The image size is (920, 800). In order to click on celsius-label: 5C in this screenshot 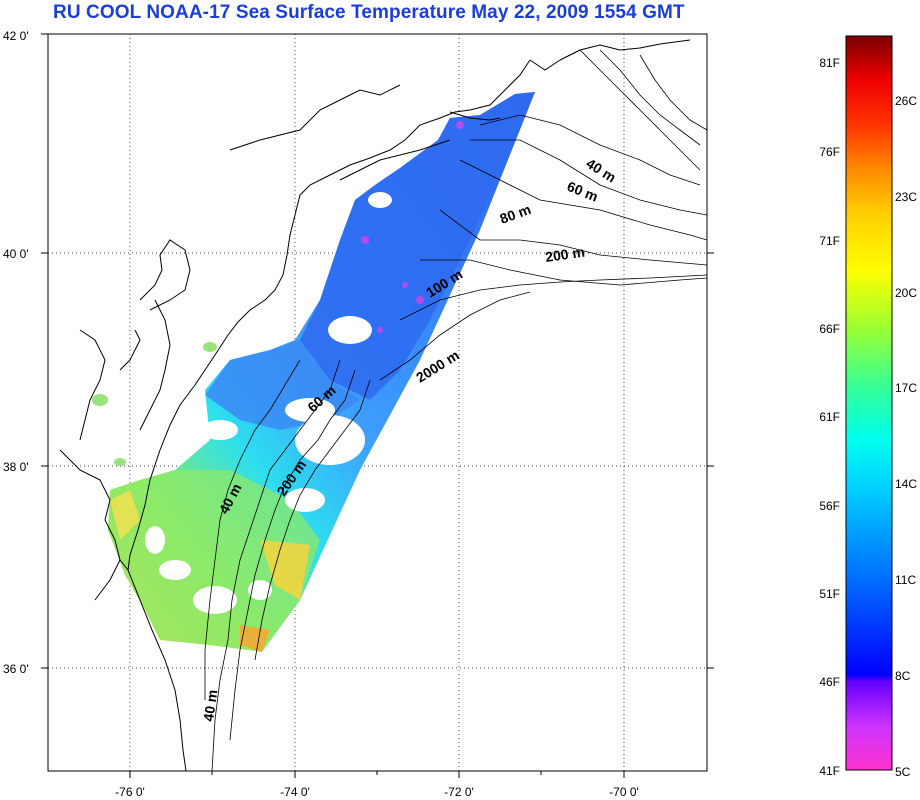, I will do `click(903, 772)`.